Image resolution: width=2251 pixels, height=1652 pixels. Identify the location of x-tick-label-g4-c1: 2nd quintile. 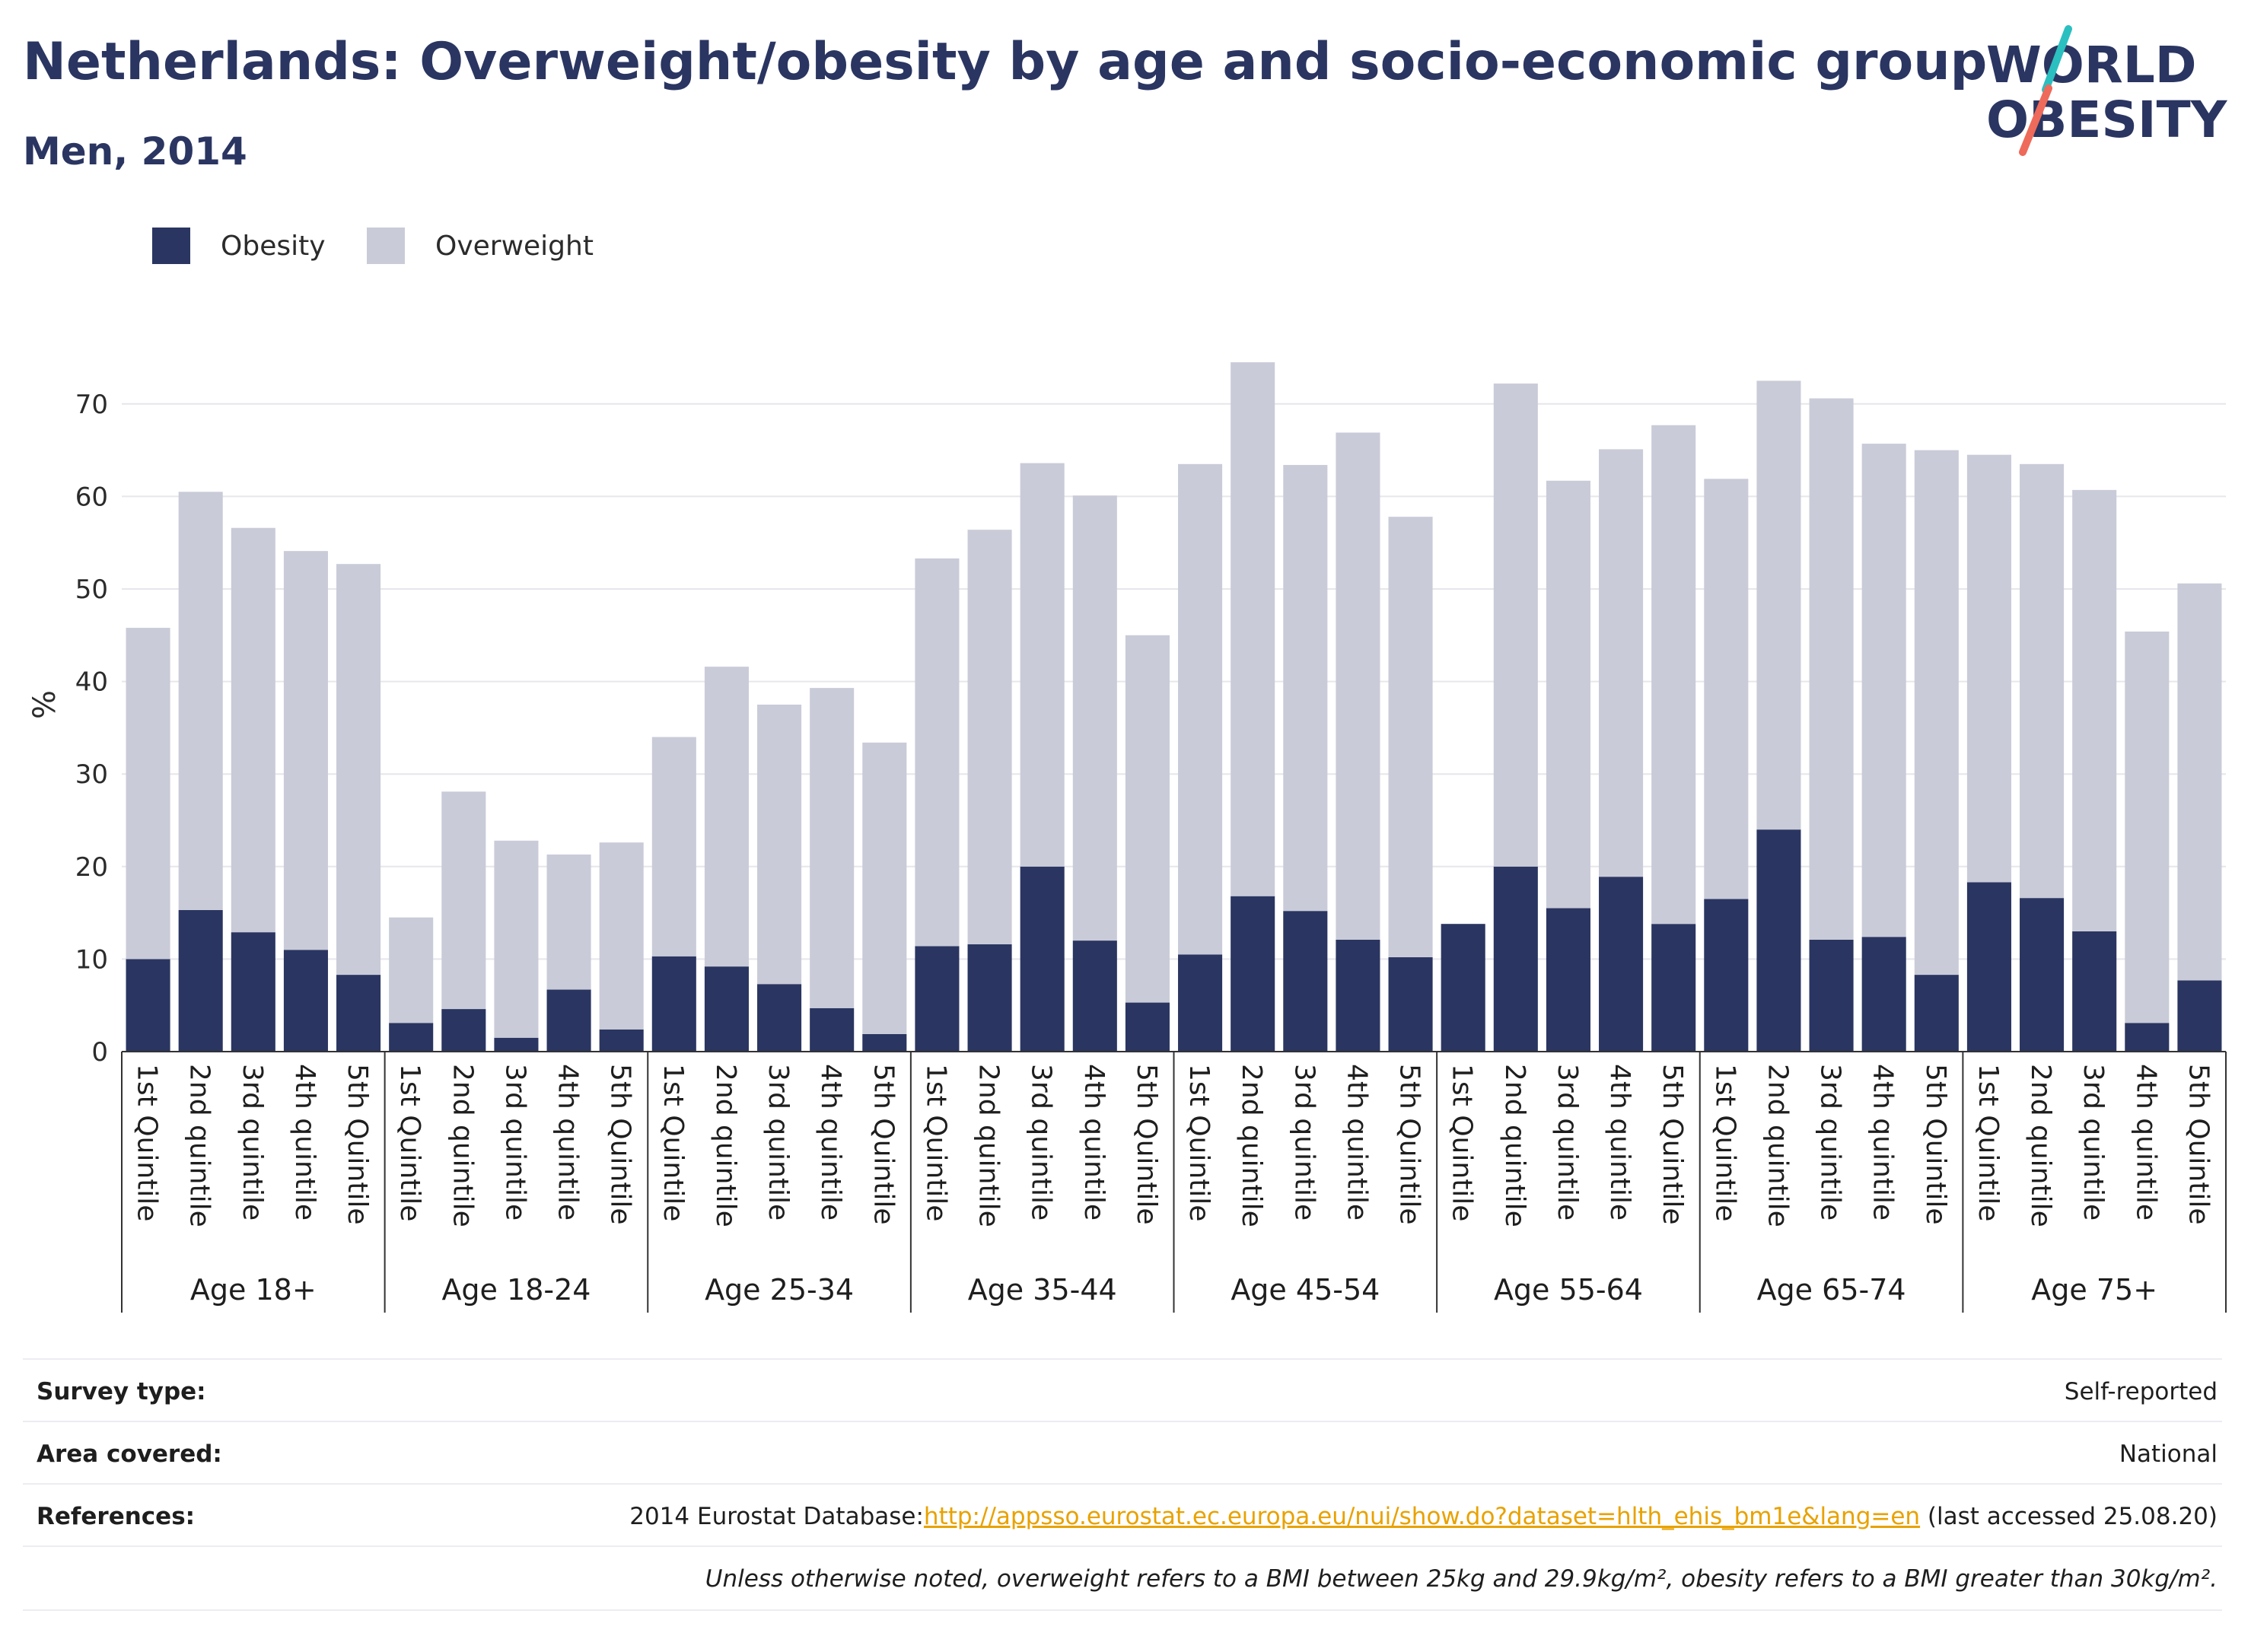
(1251, 1145).